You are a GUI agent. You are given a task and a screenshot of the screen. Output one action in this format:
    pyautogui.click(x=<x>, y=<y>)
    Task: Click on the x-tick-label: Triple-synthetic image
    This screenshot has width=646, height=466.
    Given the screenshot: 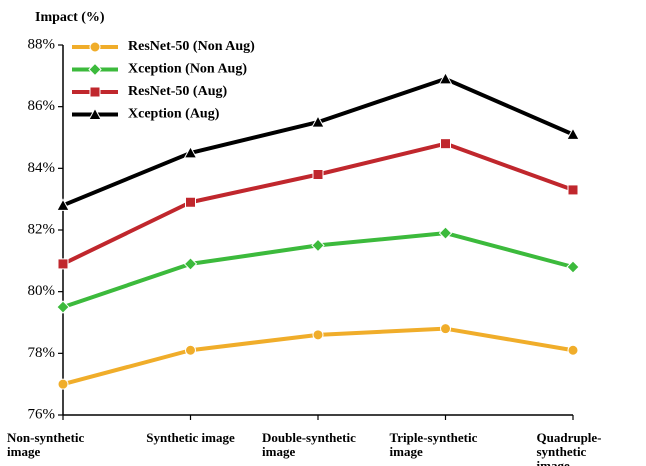 What is the action you would take?
    pyautogui.click(x=433, y=444)
    